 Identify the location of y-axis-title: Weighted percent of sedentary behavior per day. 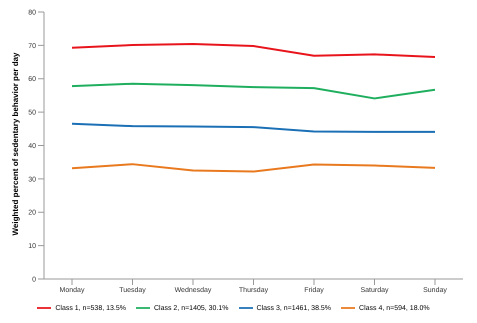
(15, 144).